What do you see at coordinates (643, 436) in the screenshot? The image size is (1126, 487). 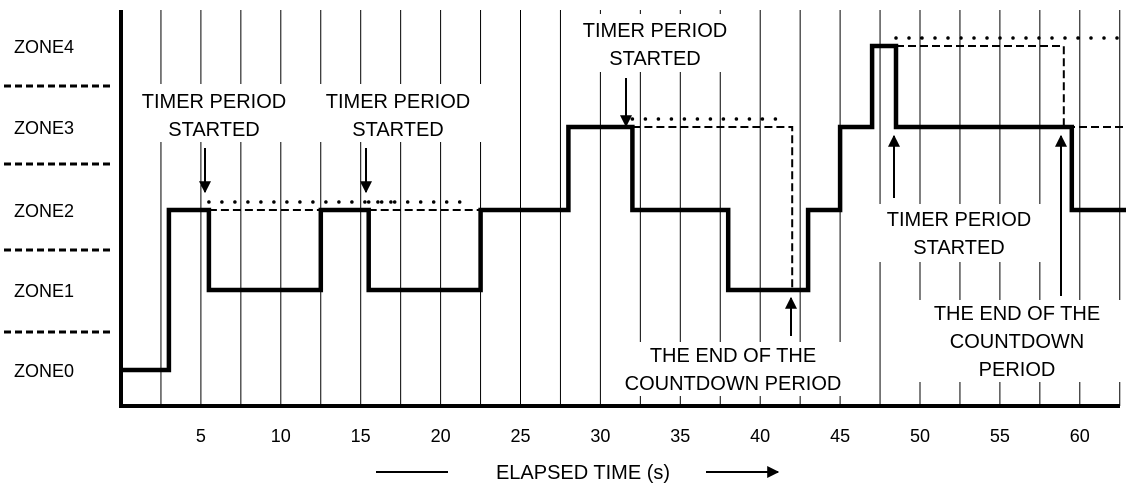 I see `x-tick-labels: 5 10 15 20 25 30 35 40 45 50 55 60` at bounding box center [643, 436].